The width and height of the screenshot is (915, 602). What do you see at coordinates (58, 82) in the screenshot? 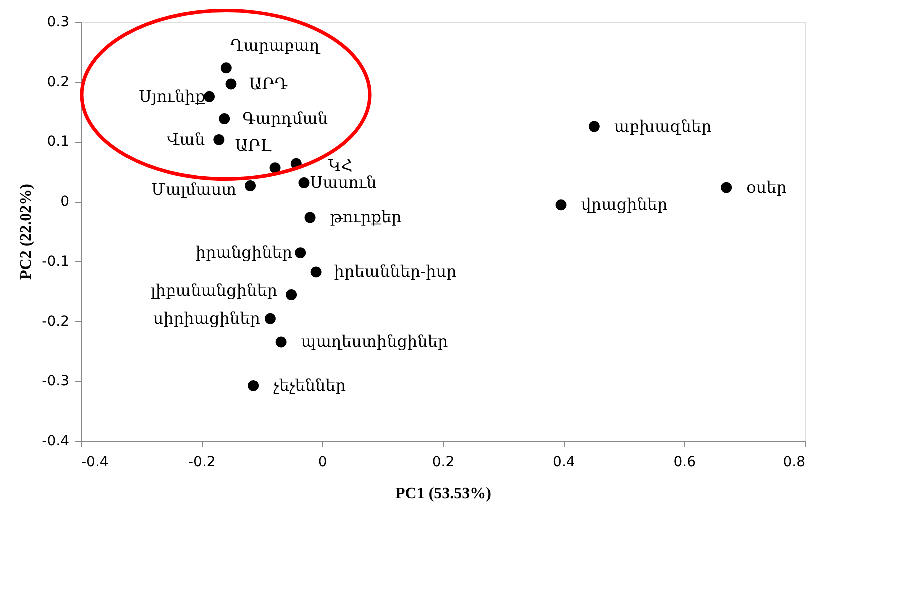
I see `y-tick-label: 0.2` at bounding box center [58, 82].